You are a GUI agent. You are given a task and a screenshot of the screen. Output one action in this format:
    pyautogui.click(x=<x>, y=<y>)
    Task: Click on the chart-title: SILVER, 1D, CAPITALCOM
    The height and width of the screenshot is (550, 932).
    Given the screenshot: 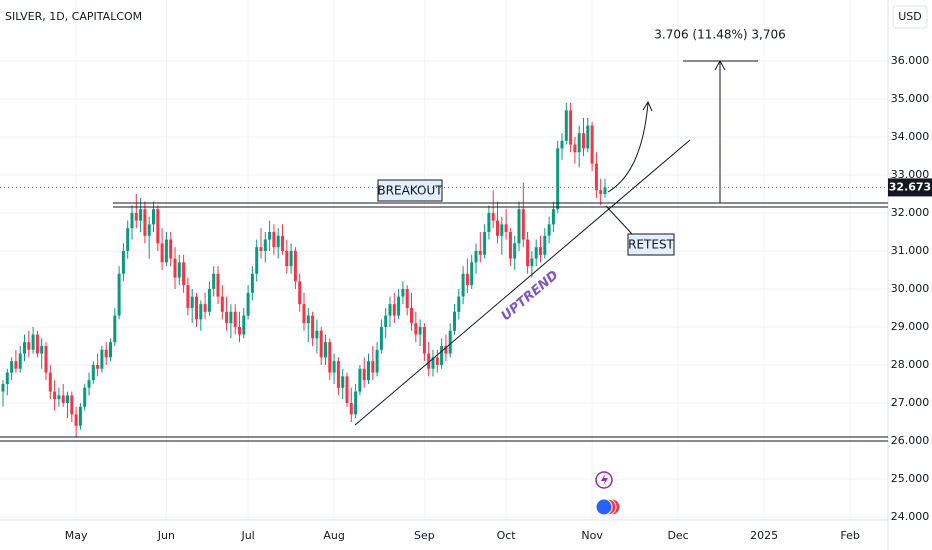 What is the action you would take?
    pyautogui.click(x=73, y=16)
    